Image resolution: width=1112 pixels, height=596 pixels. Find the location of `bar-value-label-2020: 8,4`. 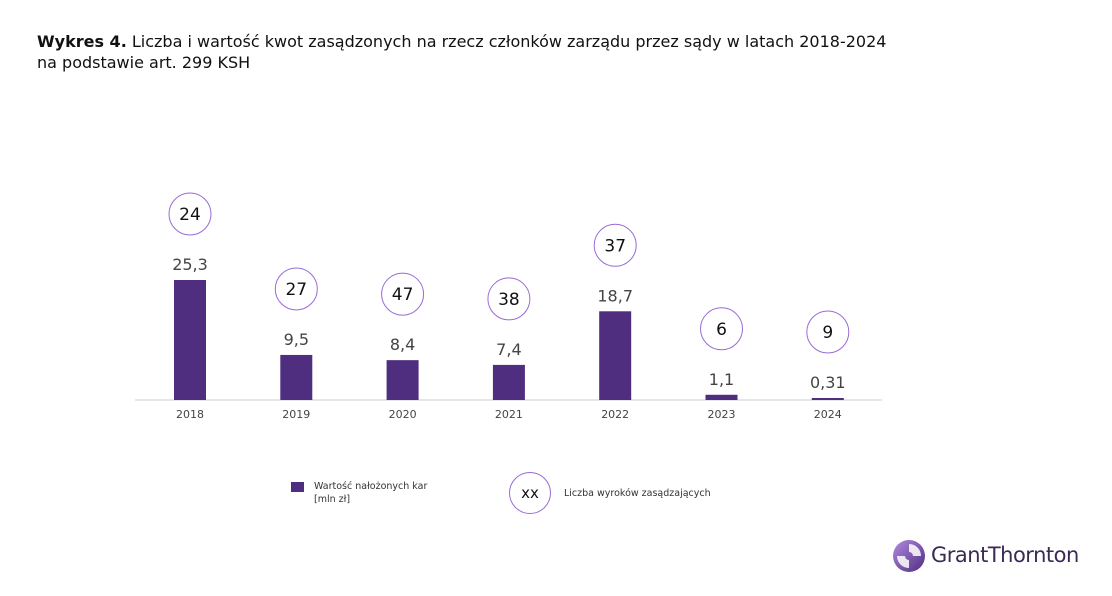

bar-value-label-2020: 8,4 is located at coordinates (402, 344).